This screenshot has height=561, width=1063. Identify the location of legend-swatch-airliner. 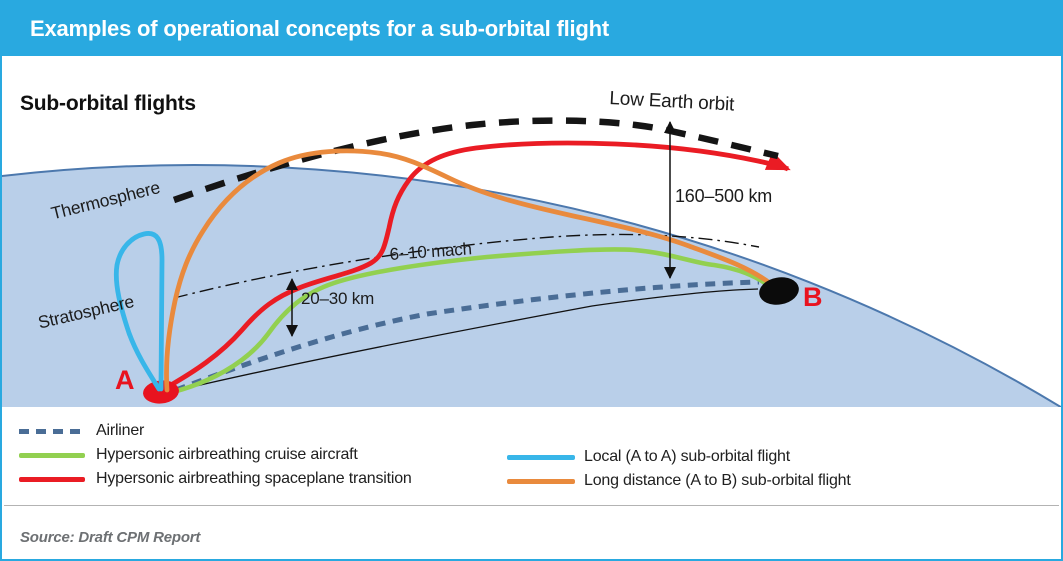
(52, 431).